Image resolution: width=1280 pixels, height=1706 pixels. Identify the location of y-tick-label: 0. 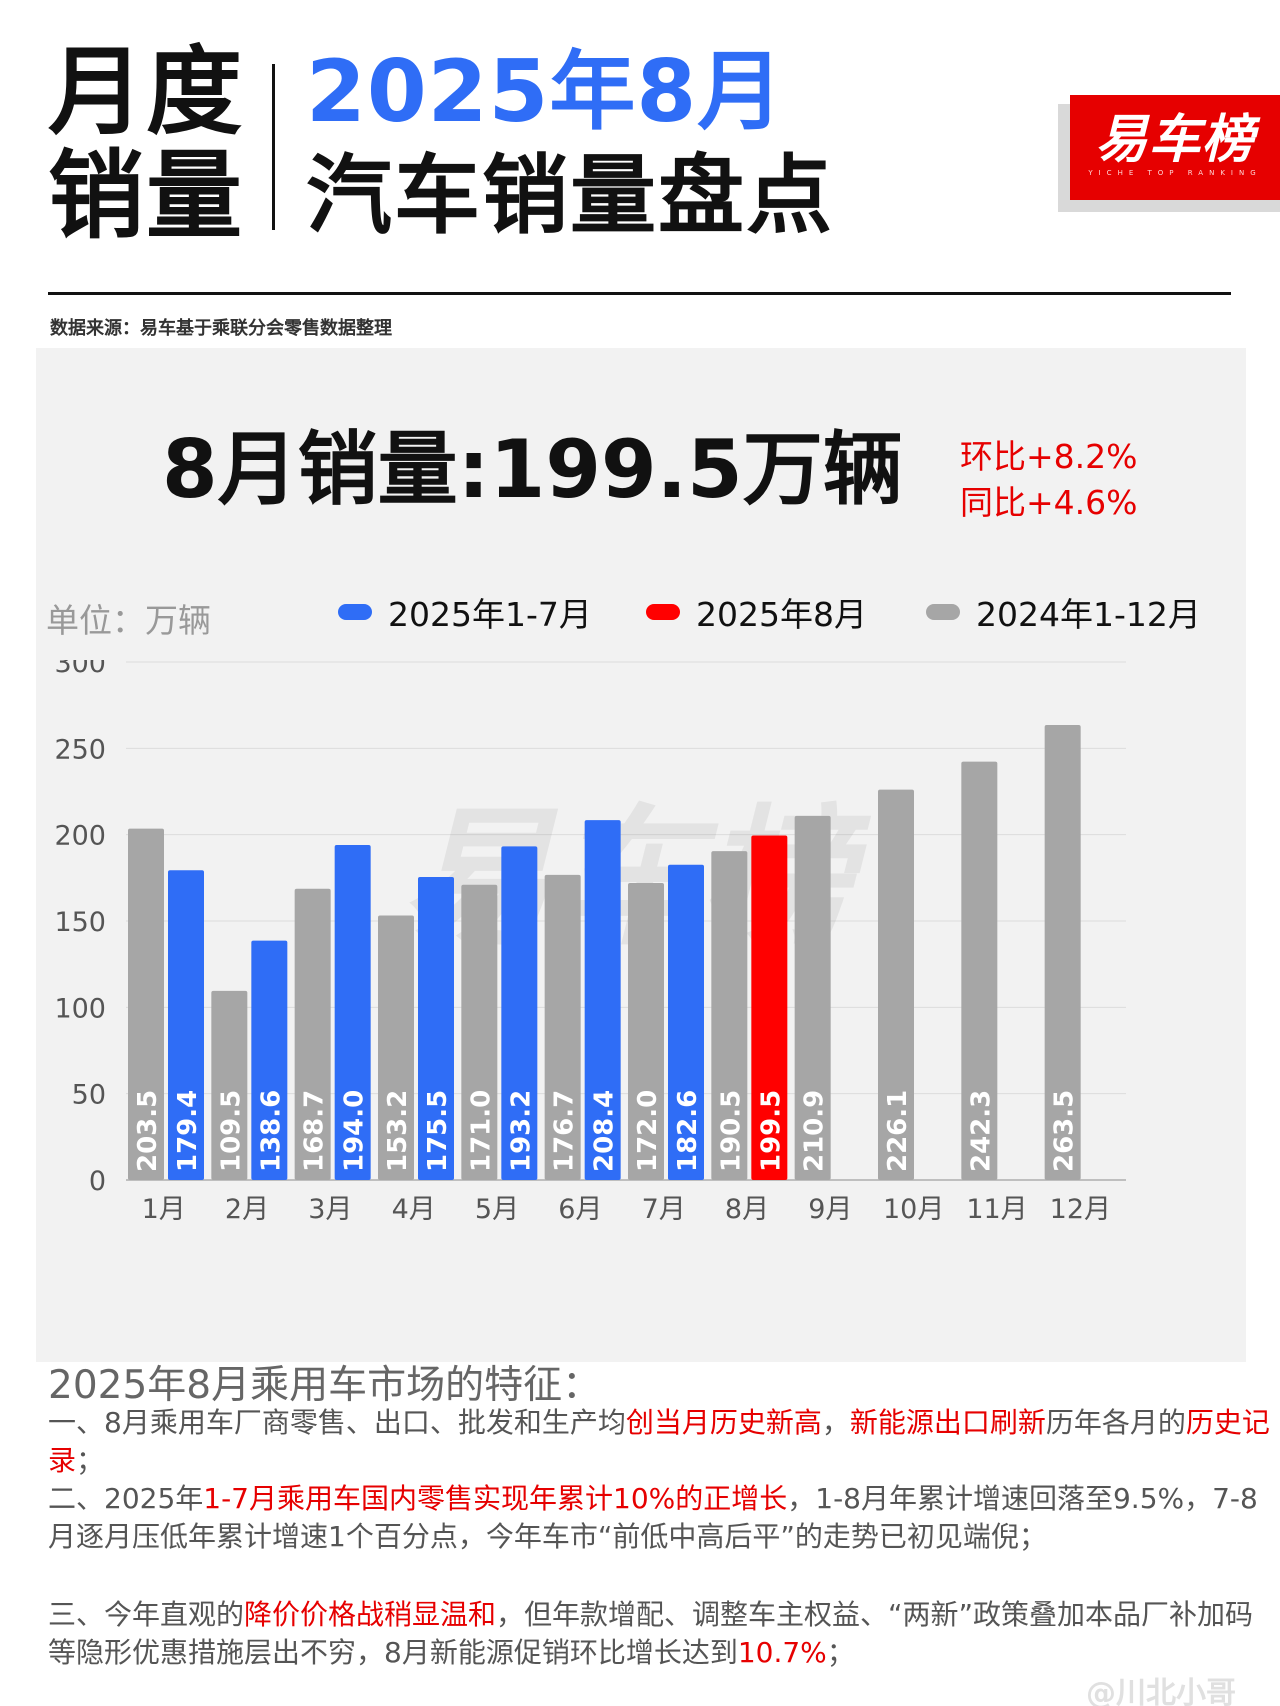
(97, 1181).